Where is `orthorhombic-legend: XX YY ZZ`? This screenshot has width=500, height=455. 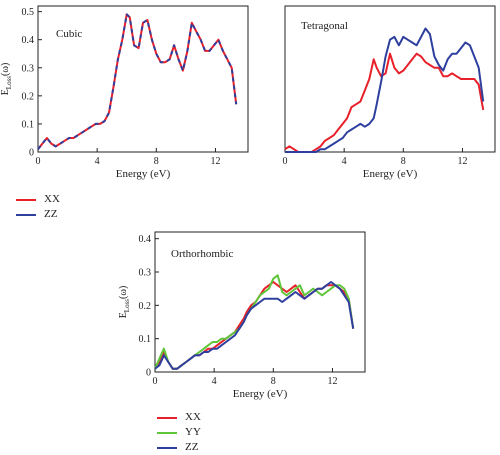 orthorhombic-legend: XX YY ZZ is located at coordinates (179, 432).